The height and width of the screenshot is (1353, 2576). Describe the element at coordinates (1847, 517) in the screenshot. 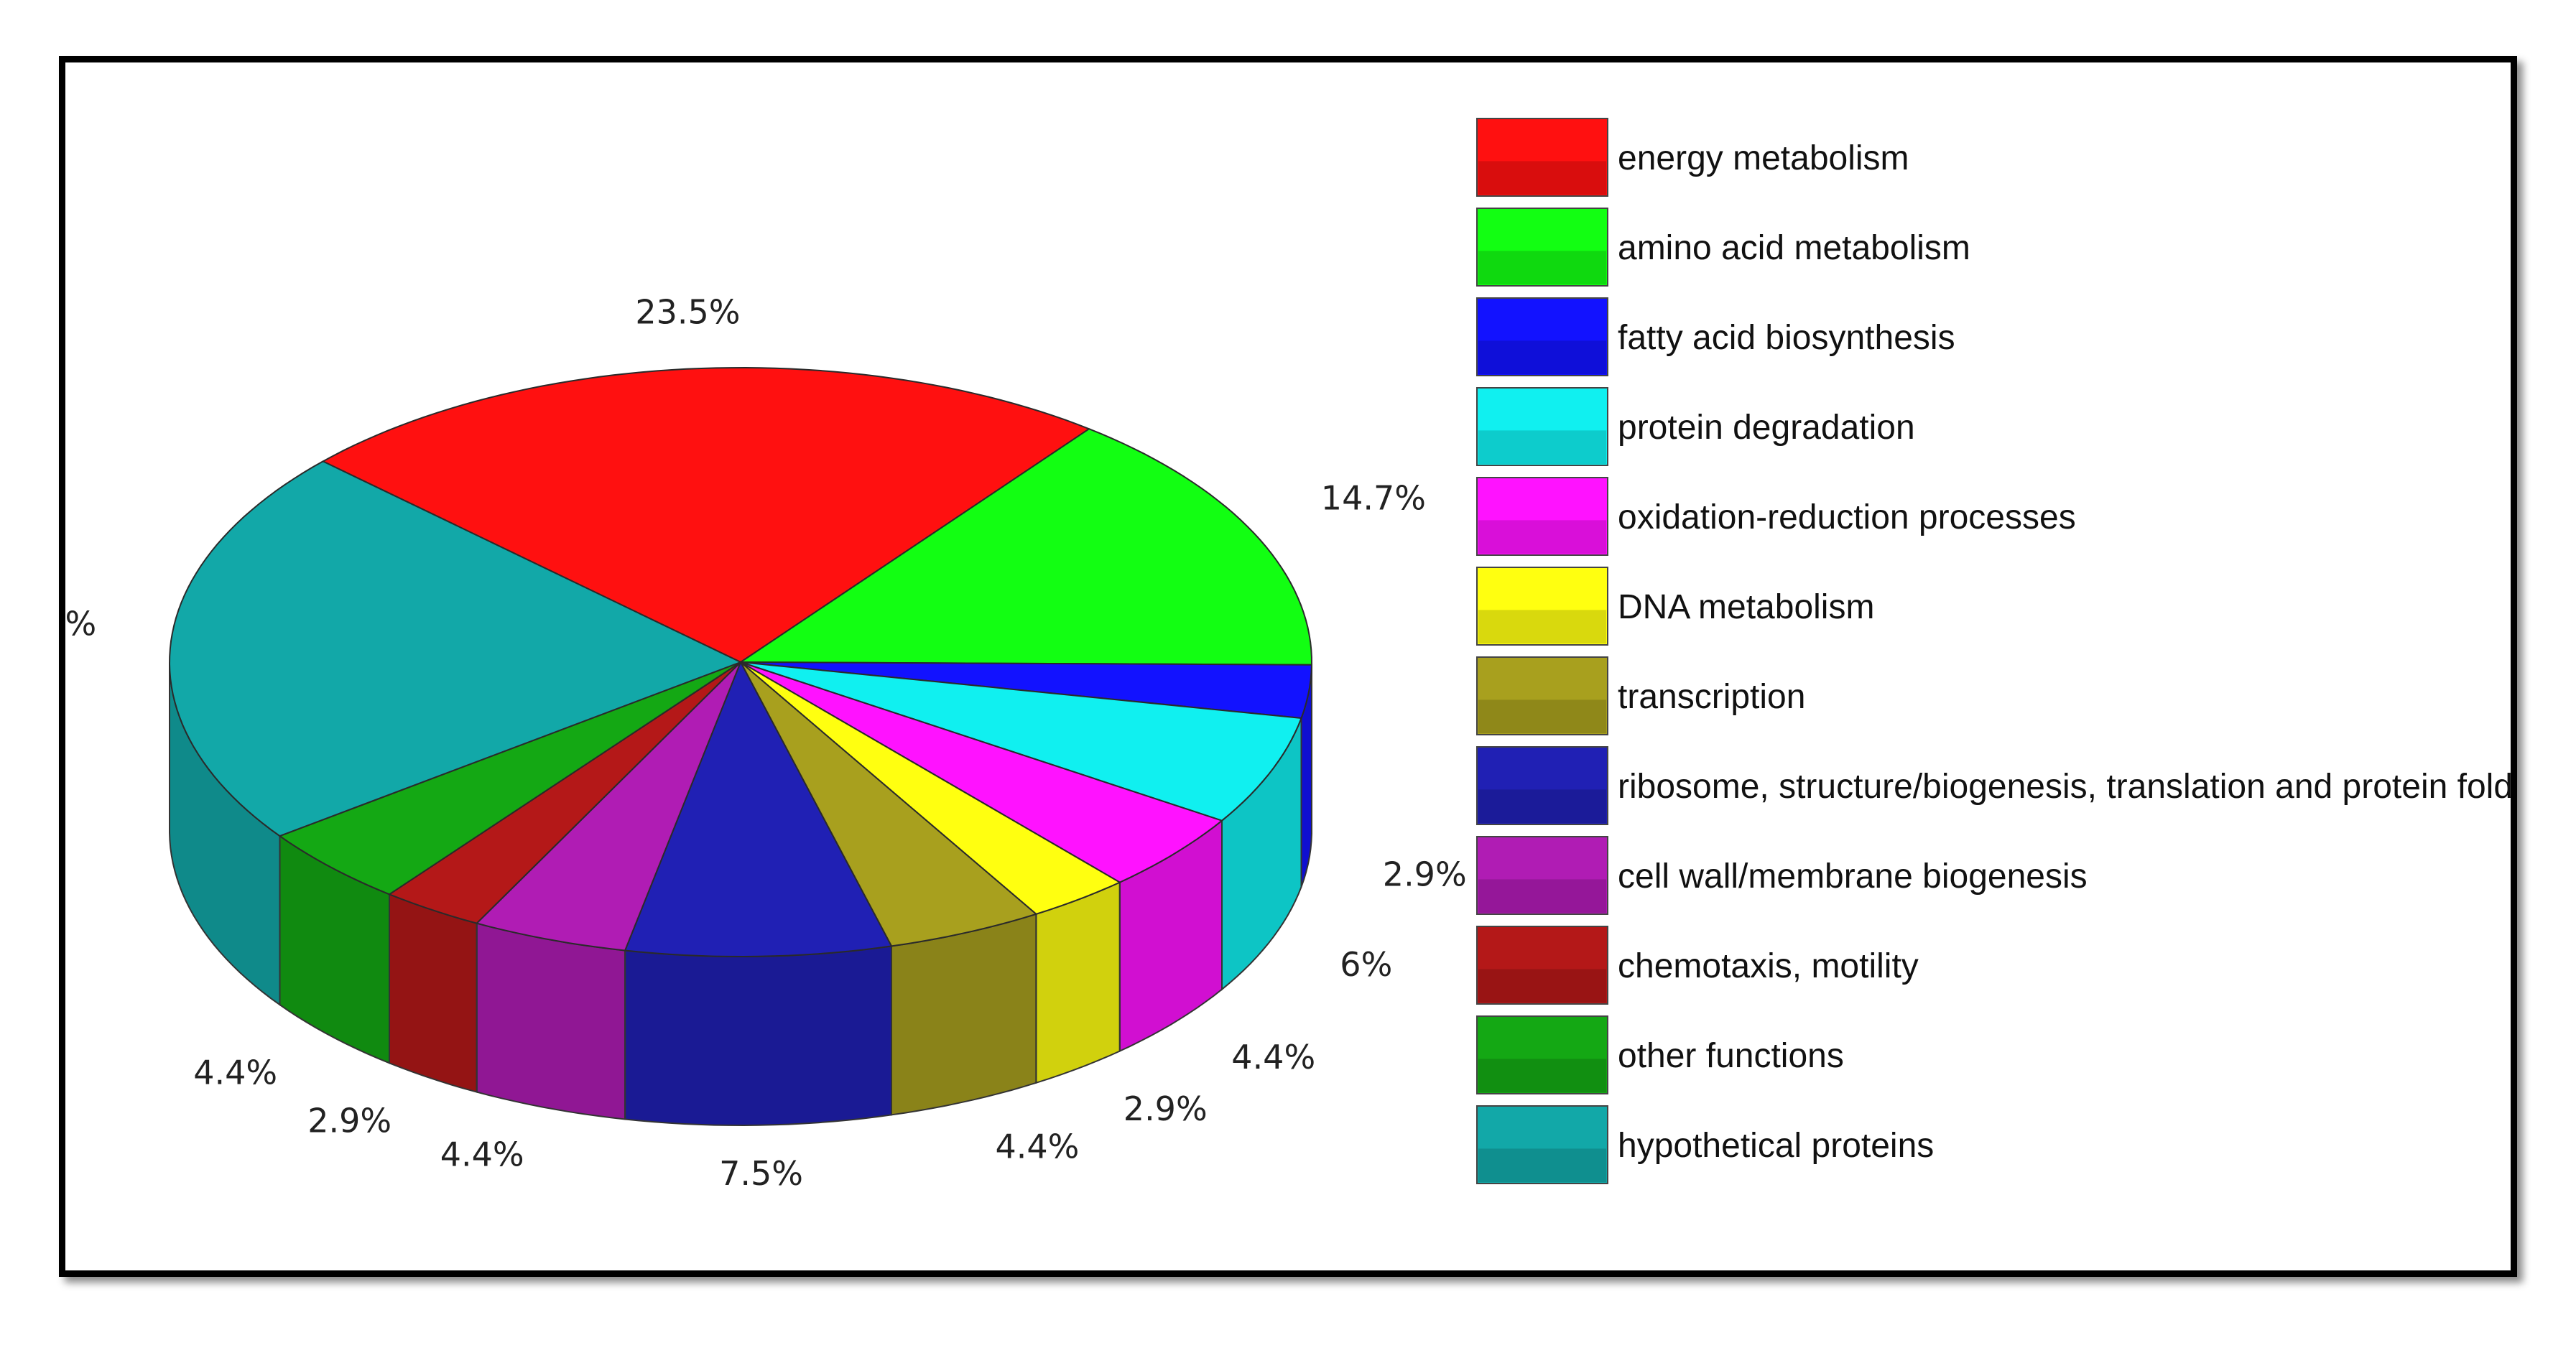

I see `legend-label: oxidation-reduction processes` at that location.